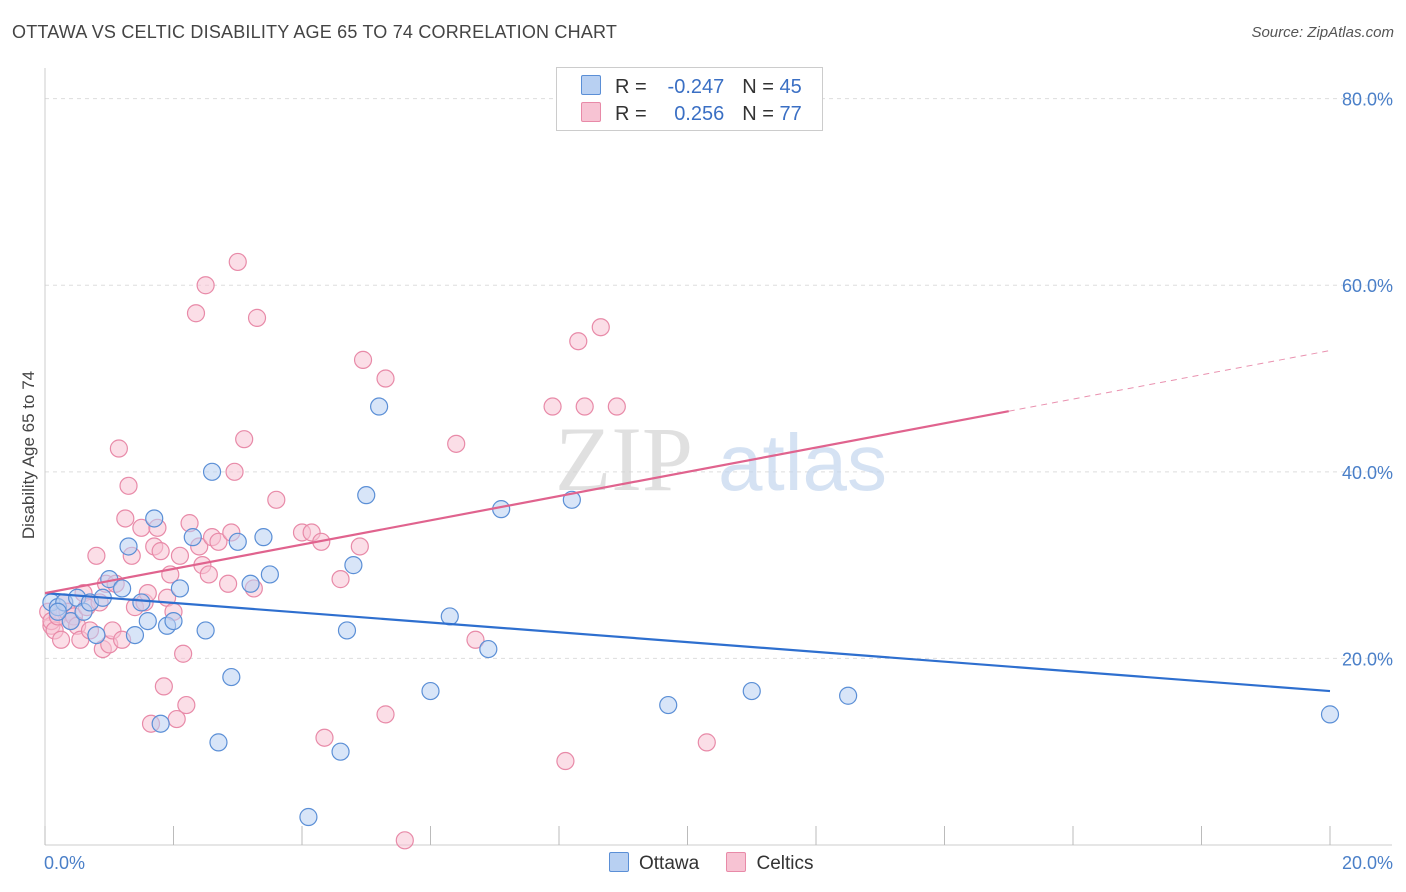 The image size is (1406, 892). I want to click on correlation-legend: R = -0.247 N = 45 R = 0.256 N = 77, so click(689, 99).